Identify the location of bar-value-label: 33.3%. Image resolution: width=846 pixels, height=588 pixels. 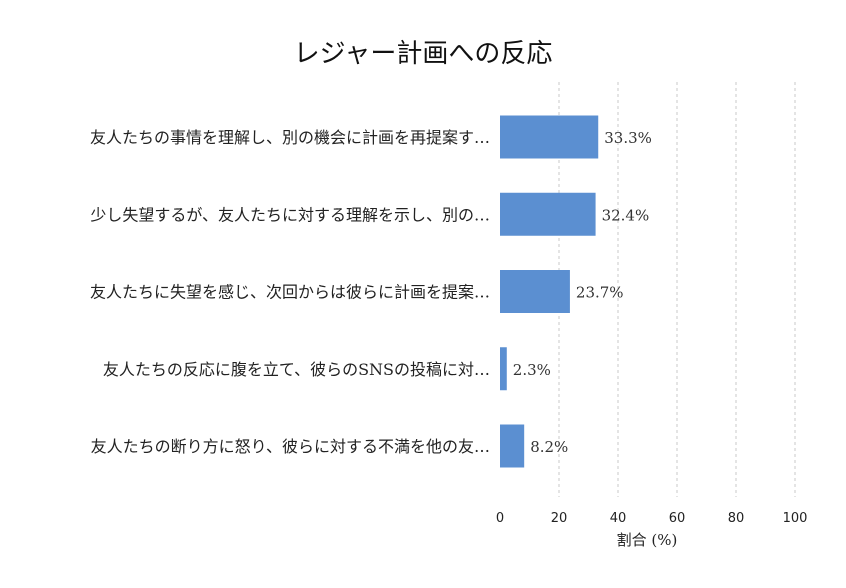
(628, 138).